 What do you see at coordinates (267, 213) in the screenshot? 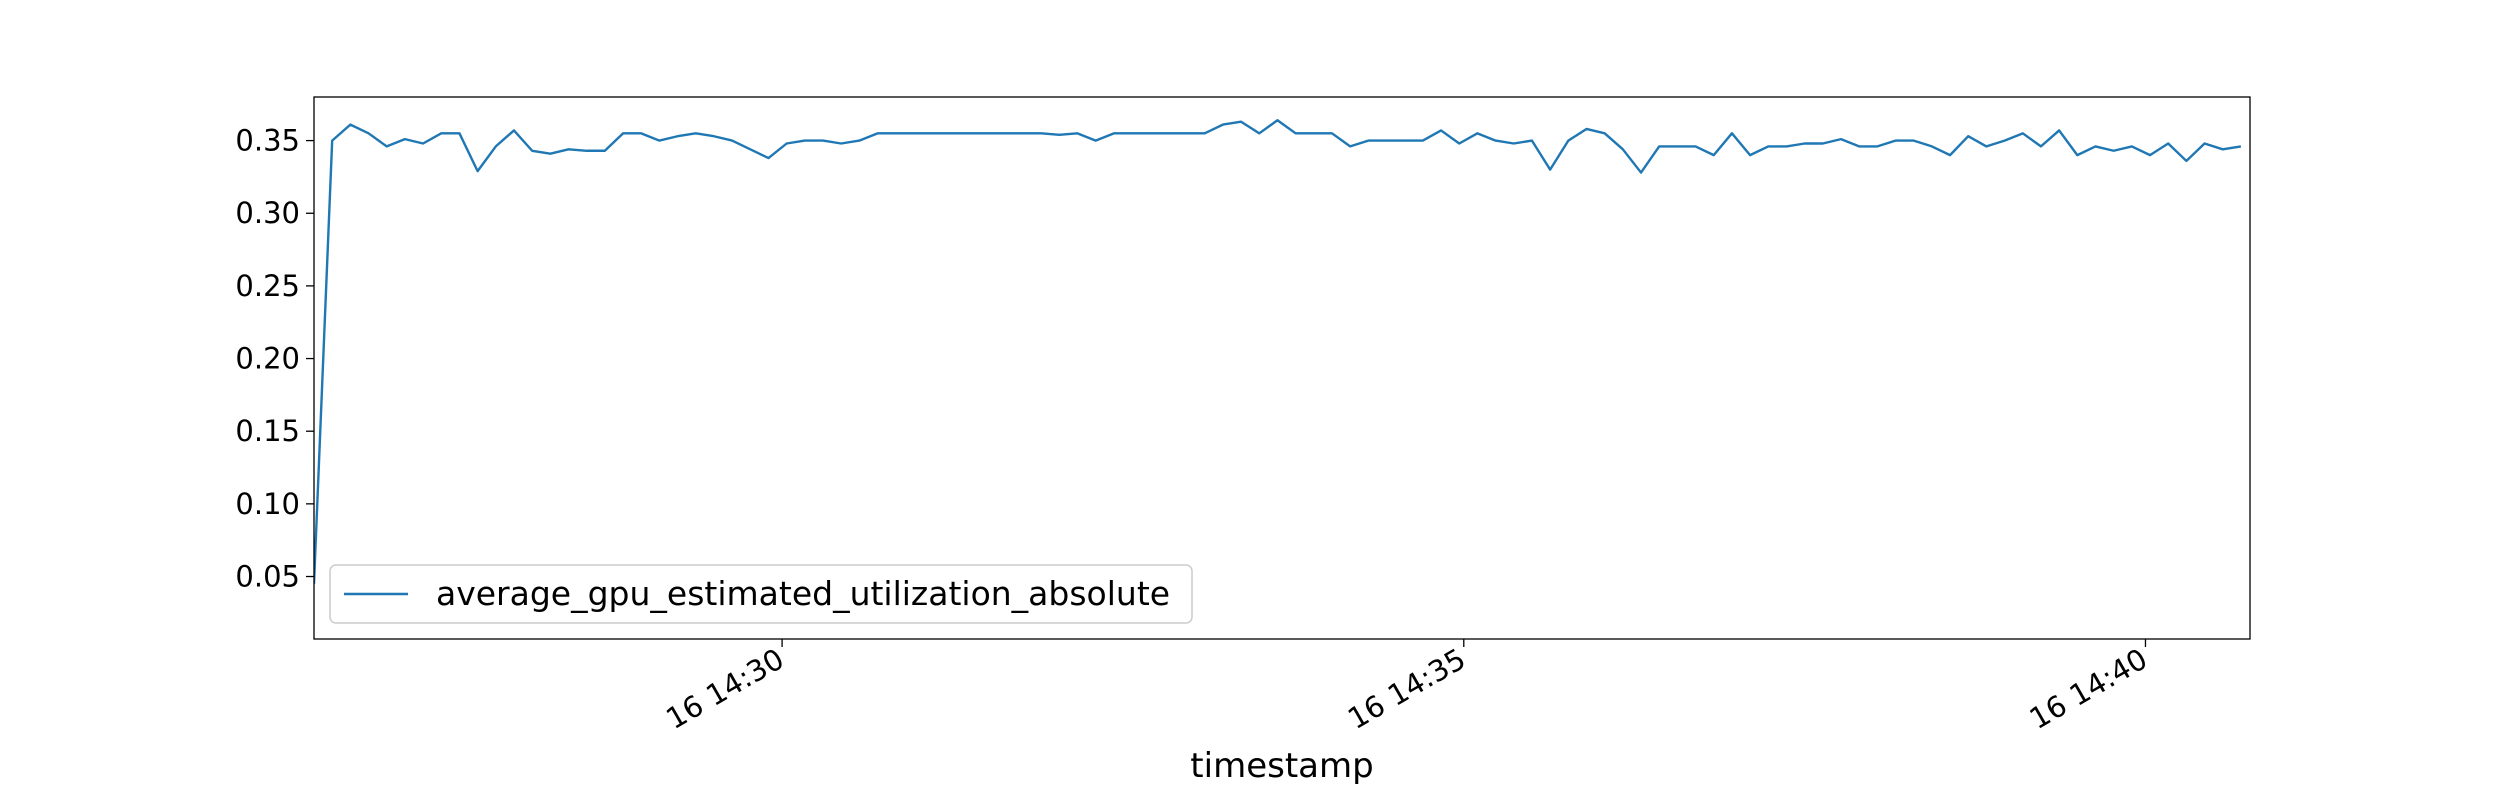
I see `y-tick-label: 0.30` at bounding box center [267, 213].